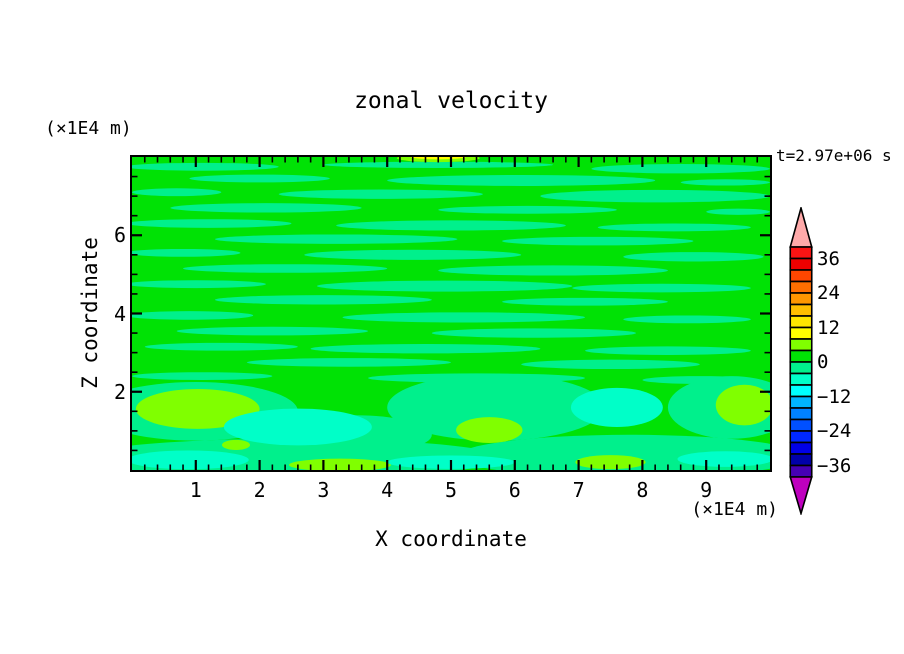 This screenshot has width=904, height=654. I want to click on z-axis-label: Z coordinate, so click(90, 313).